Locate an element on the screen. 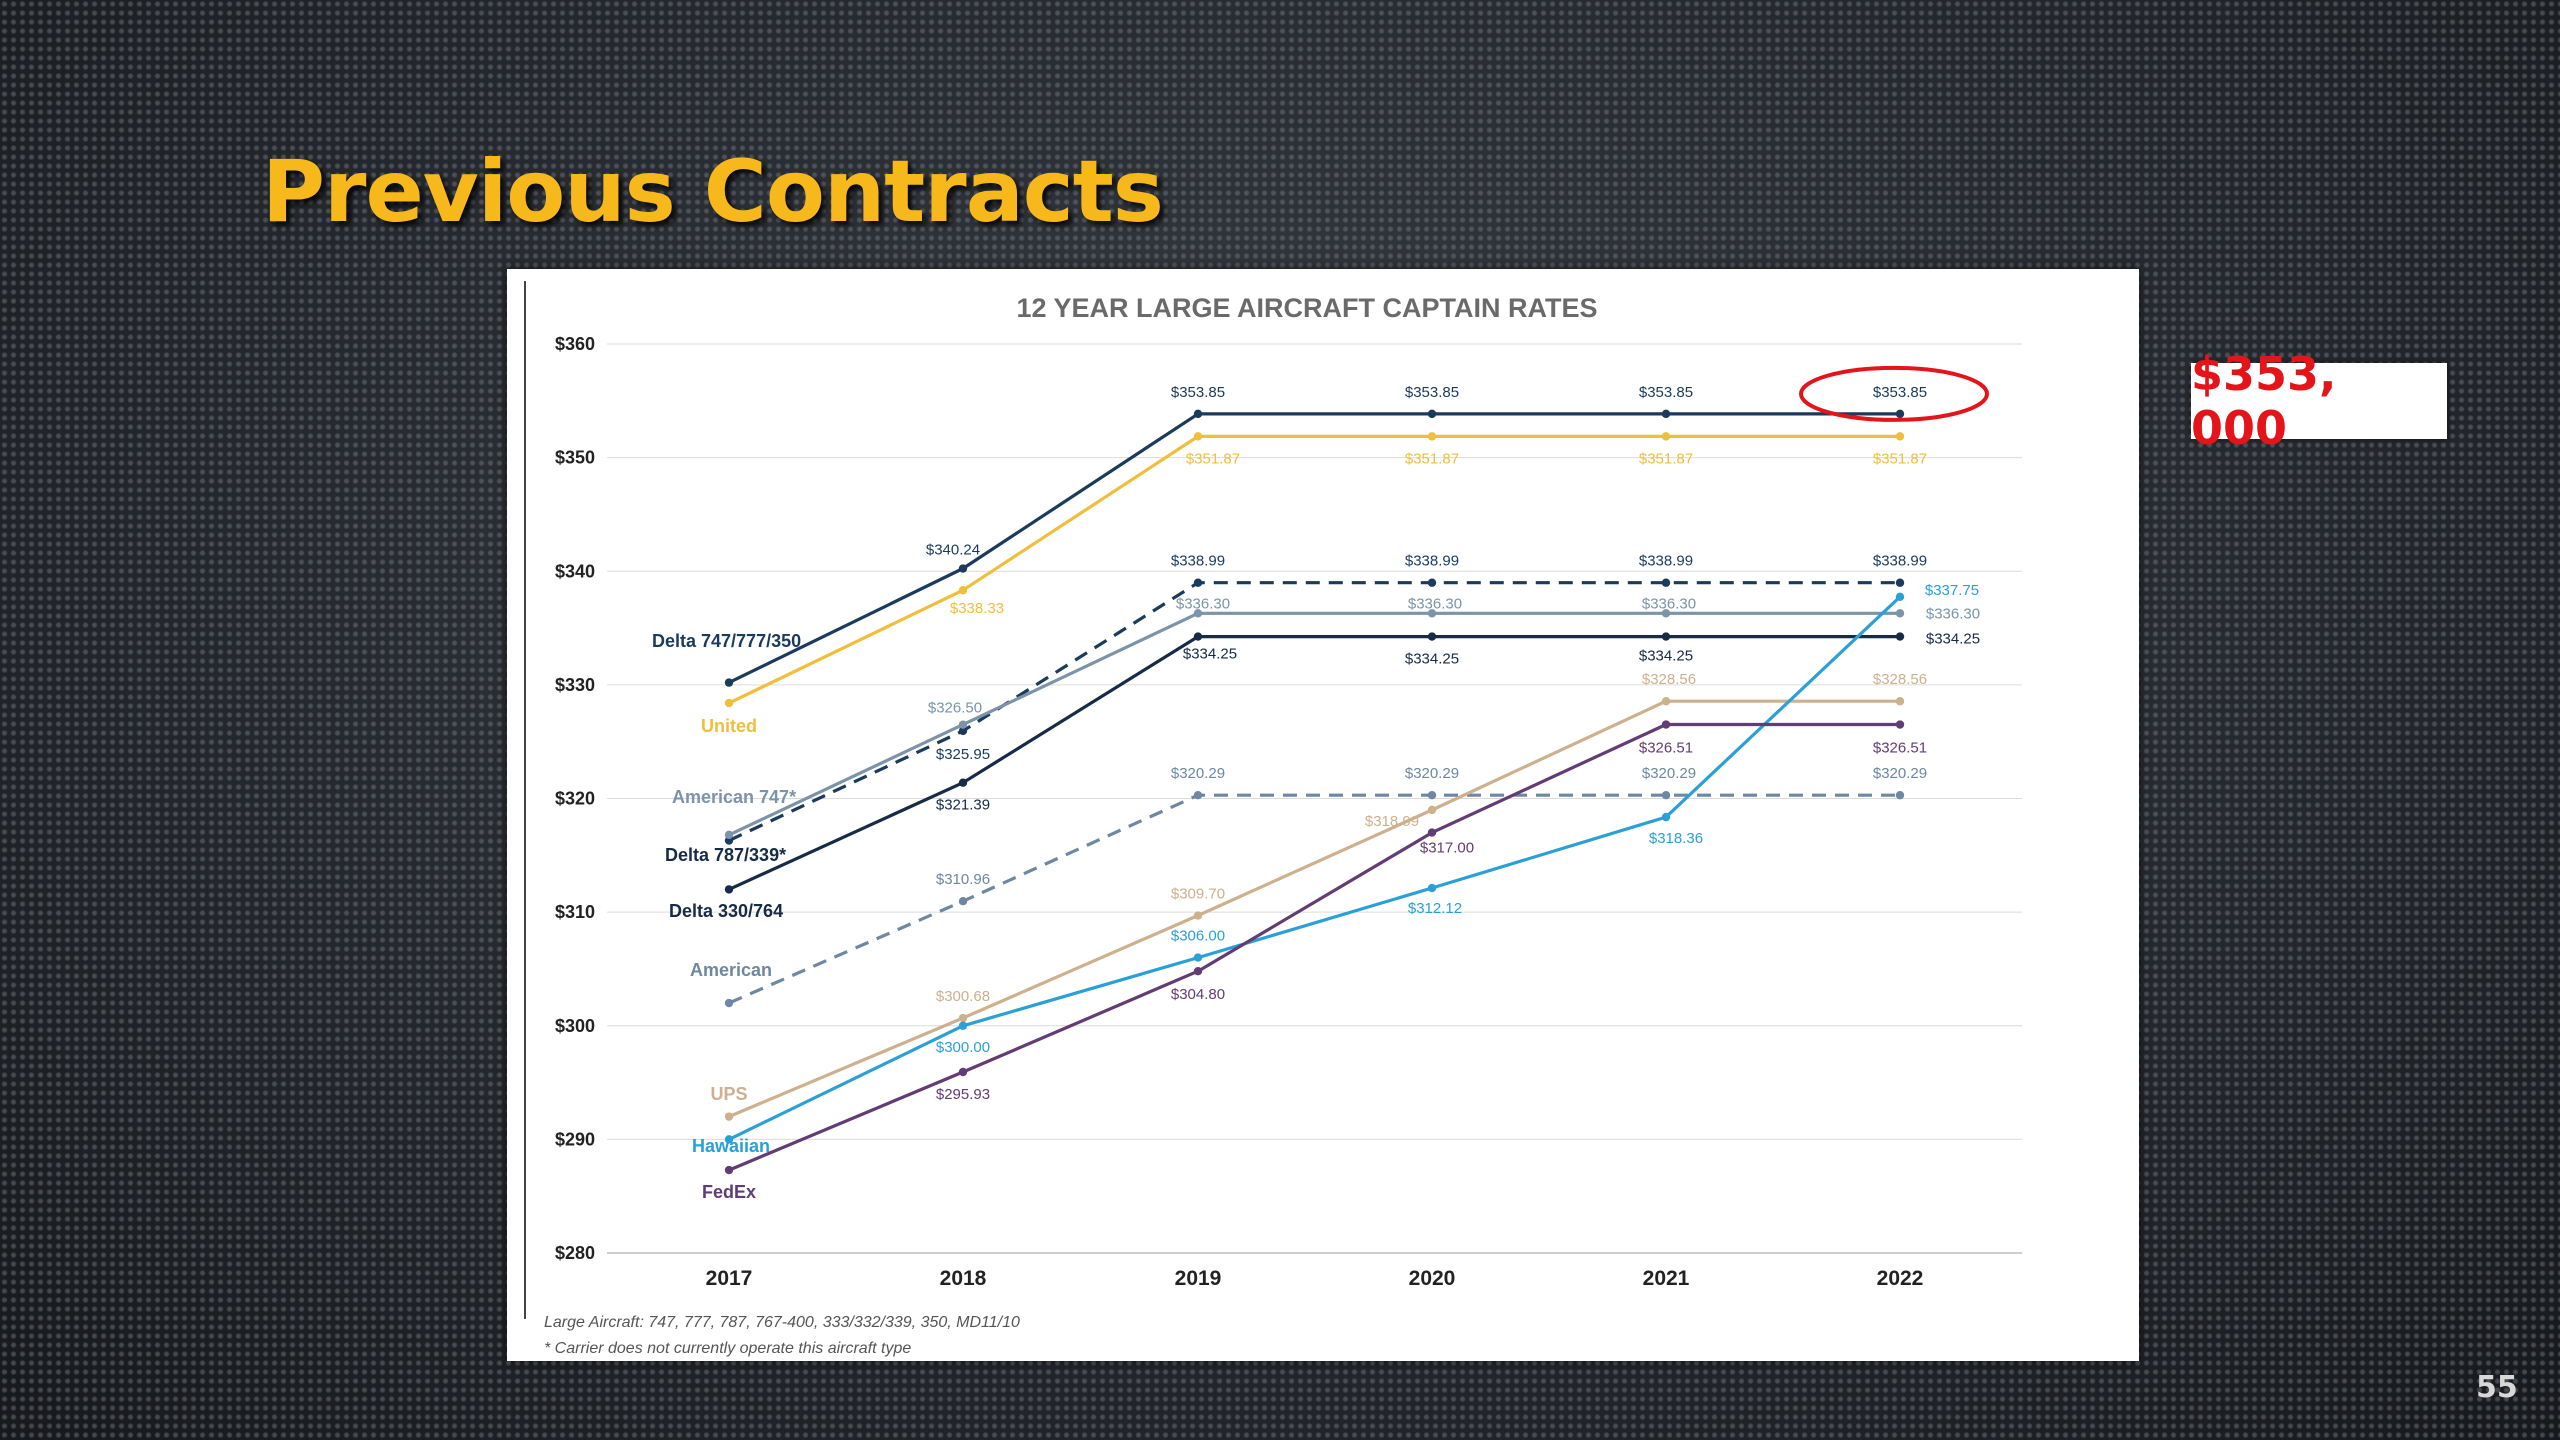 Image resolution: width=2560 pixels, height=1440 pixels. series-name-delta-330-764: Delta 330/764 is located at coordinates (726, 911).